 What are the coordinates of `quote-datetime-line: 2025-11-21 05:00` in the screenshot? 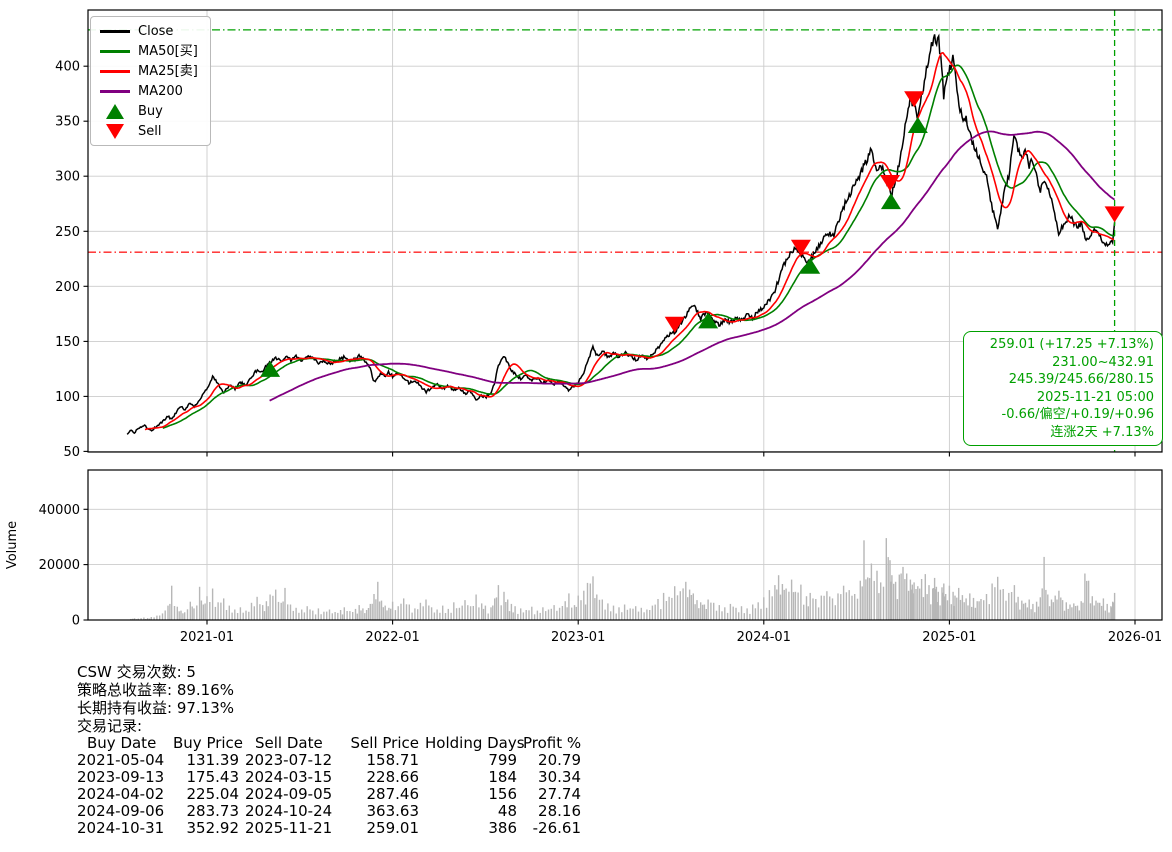 It's located at (1095, 397).